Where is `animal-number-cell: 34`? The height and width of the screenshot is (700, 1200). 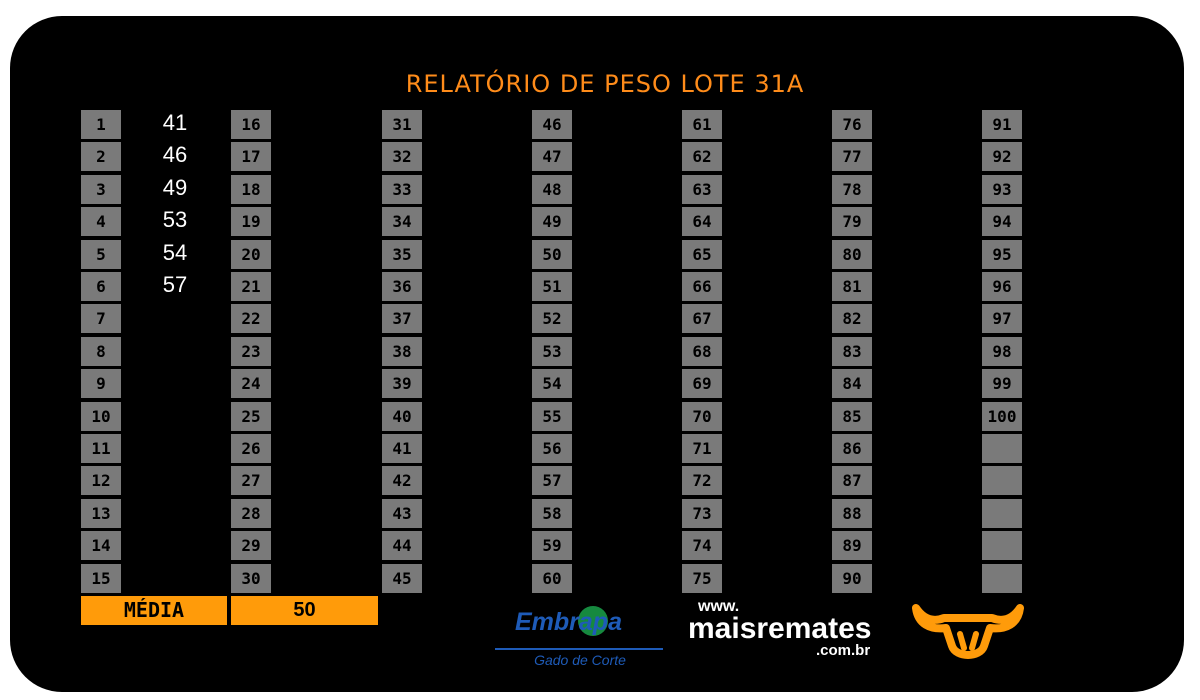
animal-number-cell: 34 is located at coordinates (402, 222).